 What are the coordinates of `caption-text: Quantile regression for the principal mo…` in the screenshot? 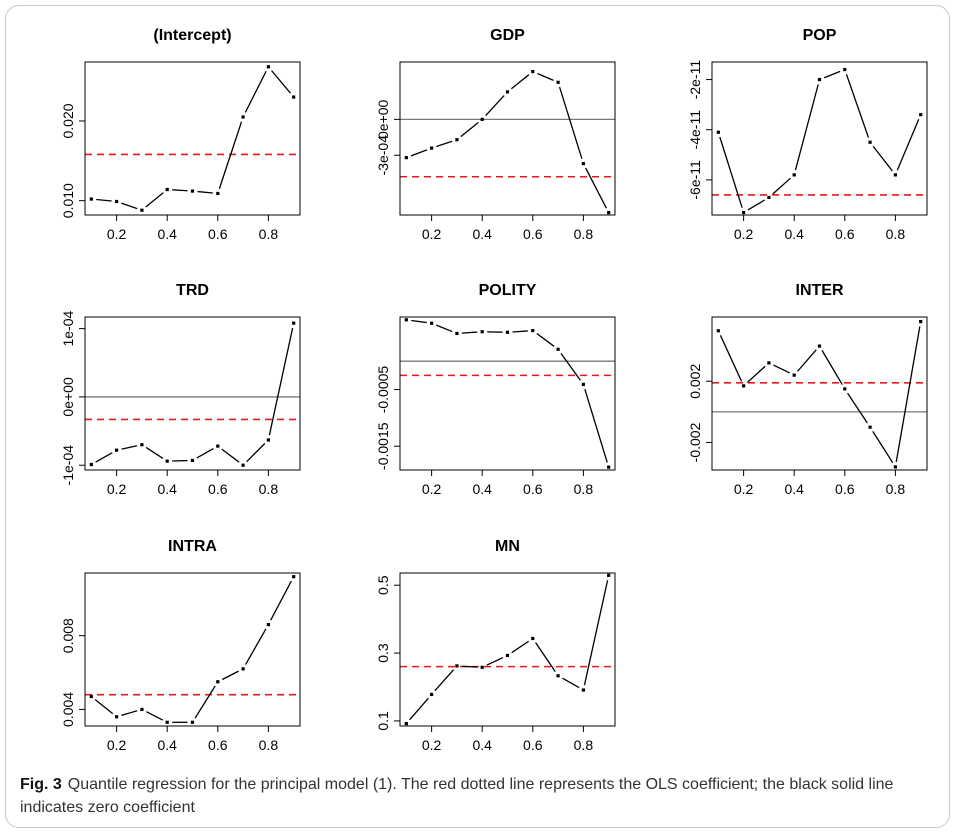 It's located at (457, 796).